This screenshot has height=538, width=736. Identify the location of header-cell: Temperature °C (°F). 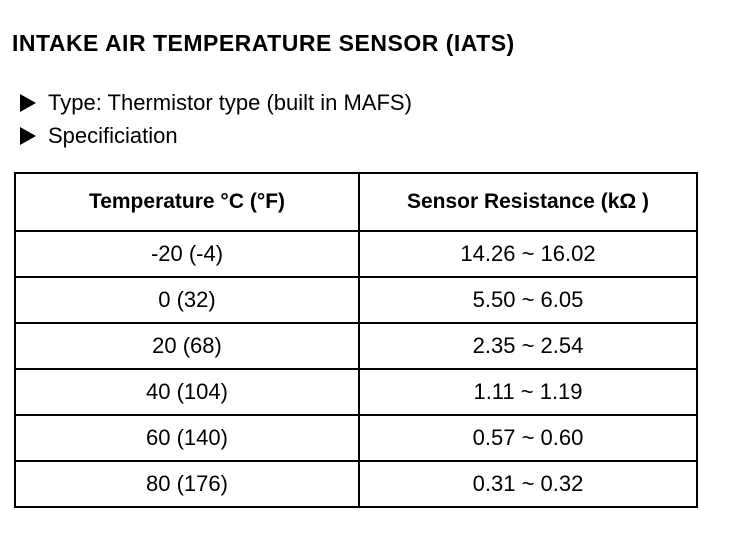
(187, 202).